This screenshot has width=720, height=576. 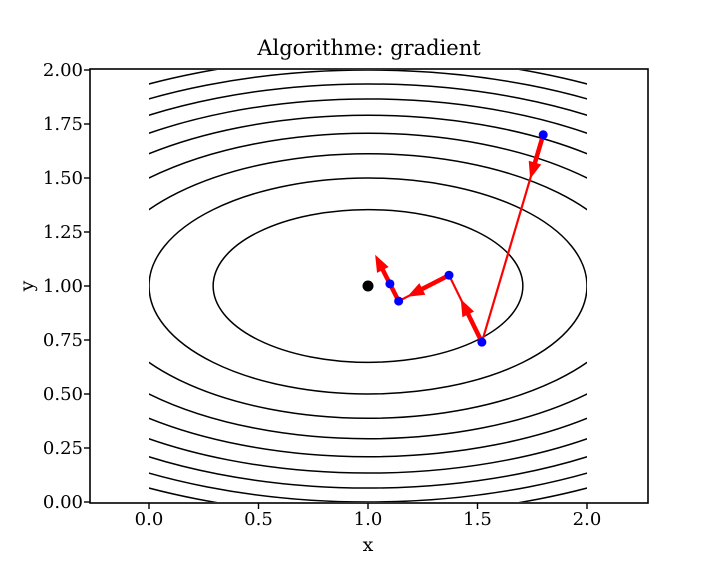 I want to click on y-tick-label: 0.50, so click(x=63, y=394).